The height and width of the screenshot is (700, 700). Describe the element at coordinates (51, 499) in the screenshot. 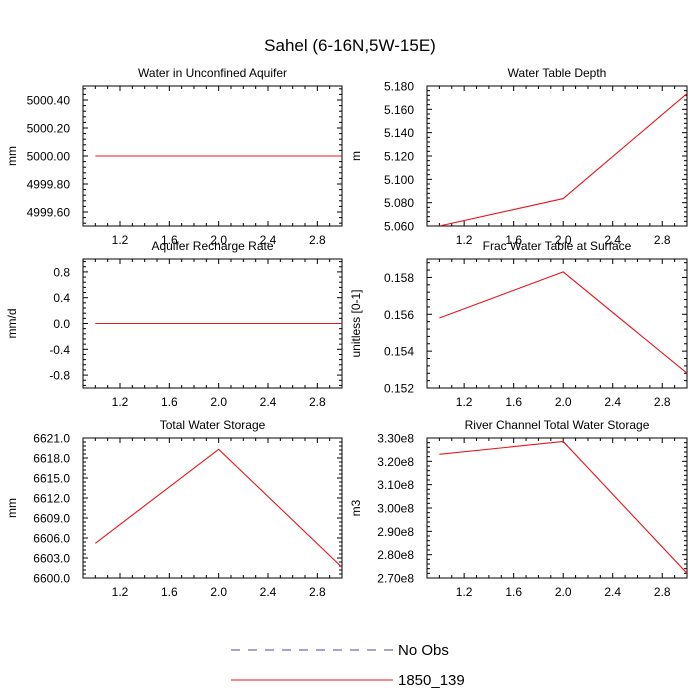

I see `y-tick-label: 6612.0` at that location.